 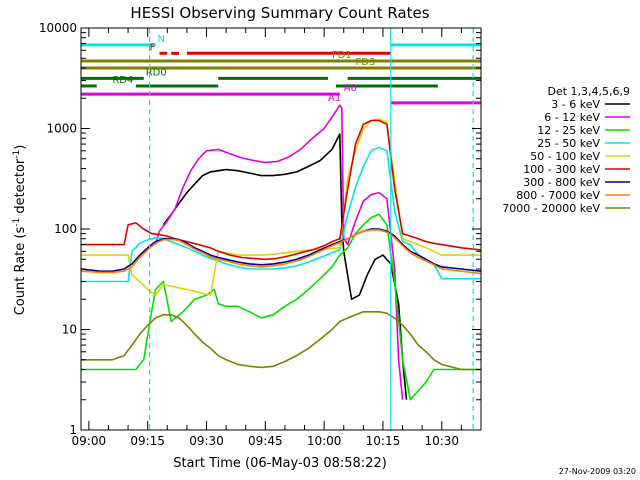 What do you see at coordinates (334, 98) in the screenshot?
I see `flag-label-a1: A1` at bounding box center [334, 98].